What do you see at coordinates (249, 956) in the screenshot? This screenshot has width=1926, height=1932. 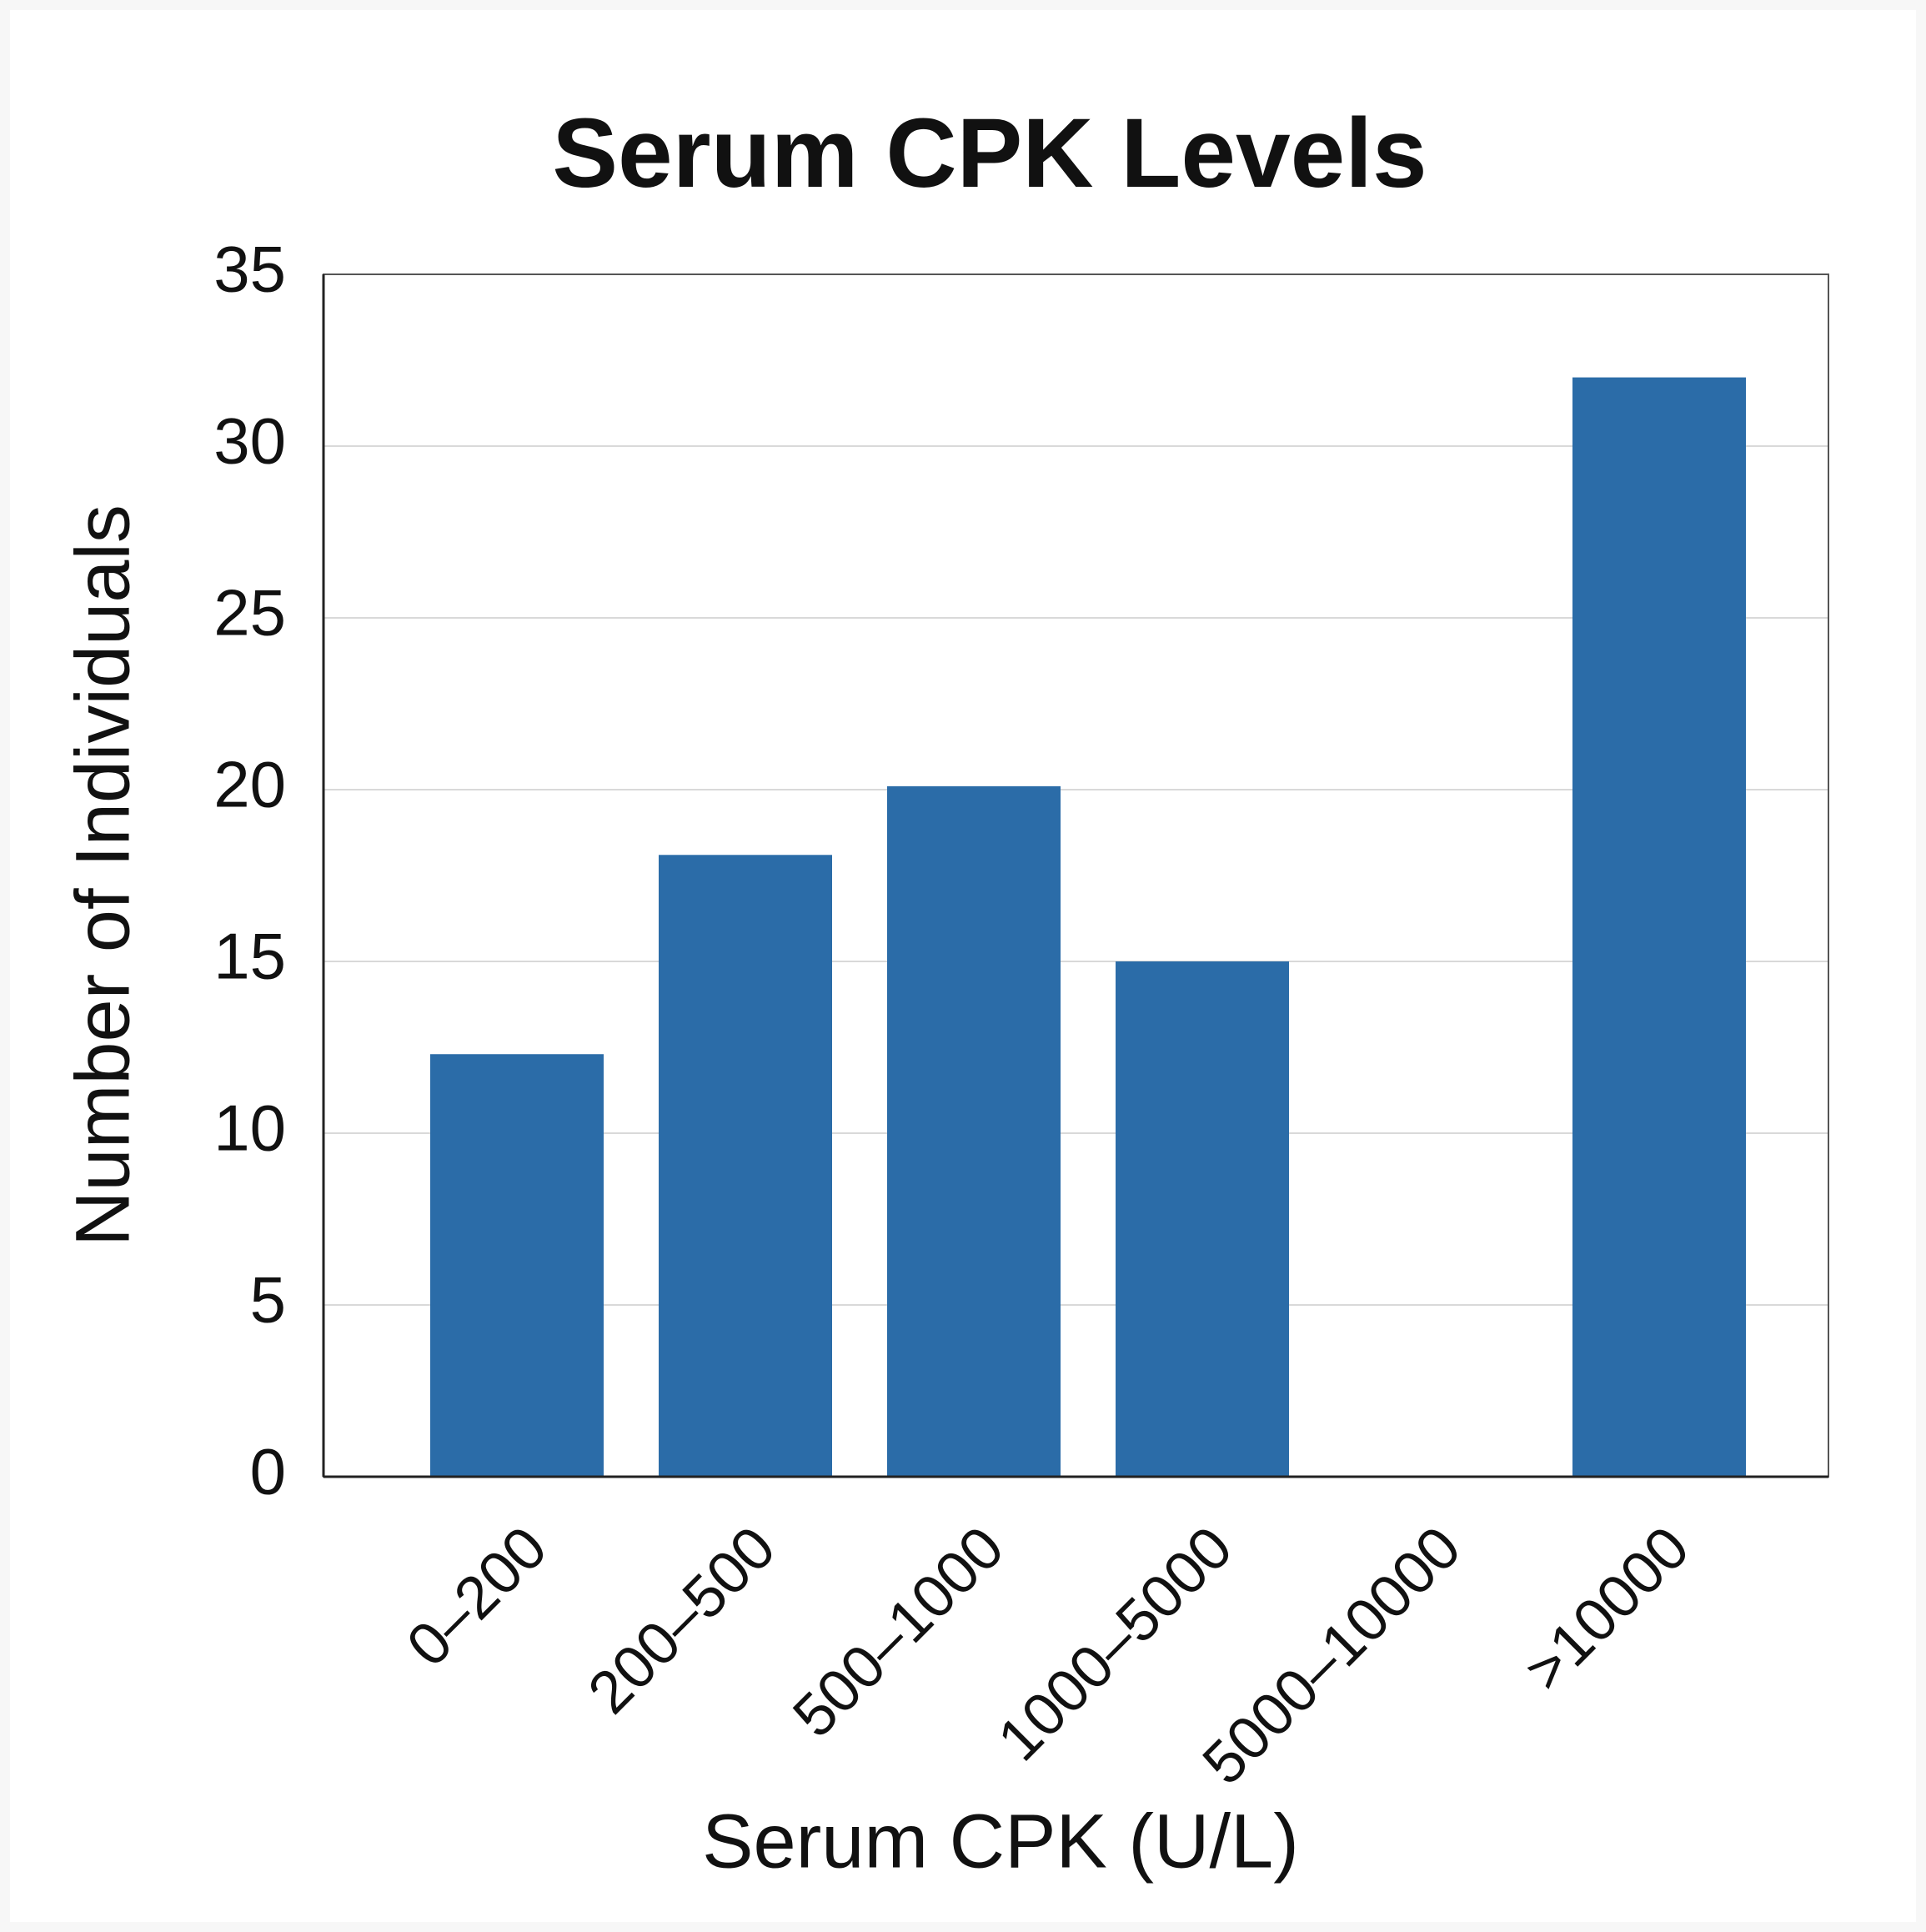 I see `y-tick-label: 15` at bounding box center [249, 956].